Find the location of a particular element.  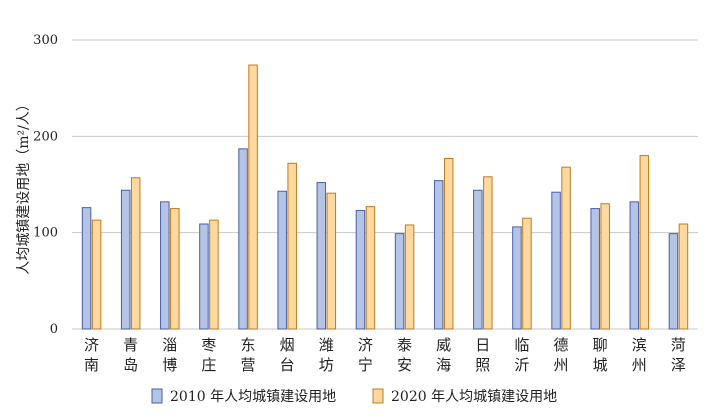

x-tick-label-15-0: 菏 is located at coordinates (678, 345).